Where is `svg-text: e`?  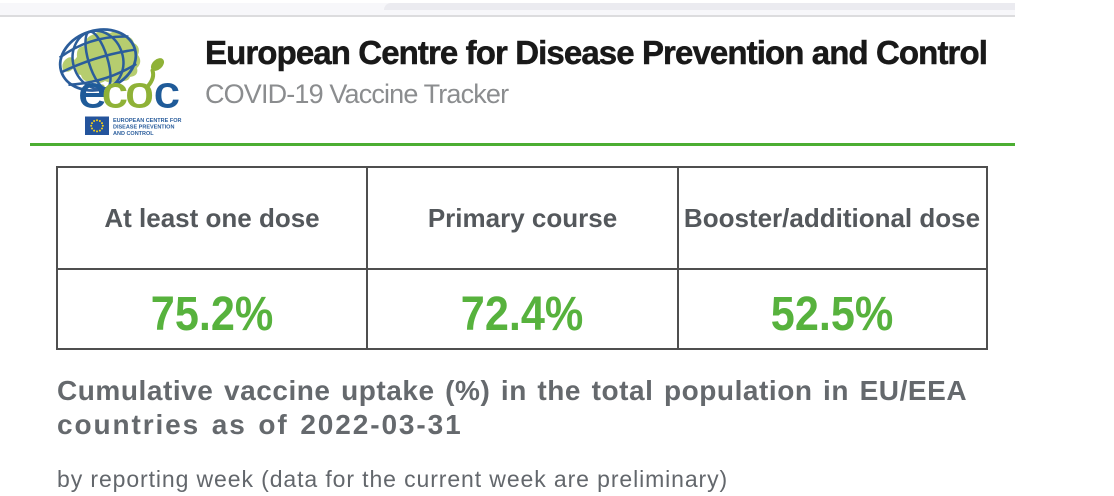
svg-text: e is located at coordinates (93, 92).